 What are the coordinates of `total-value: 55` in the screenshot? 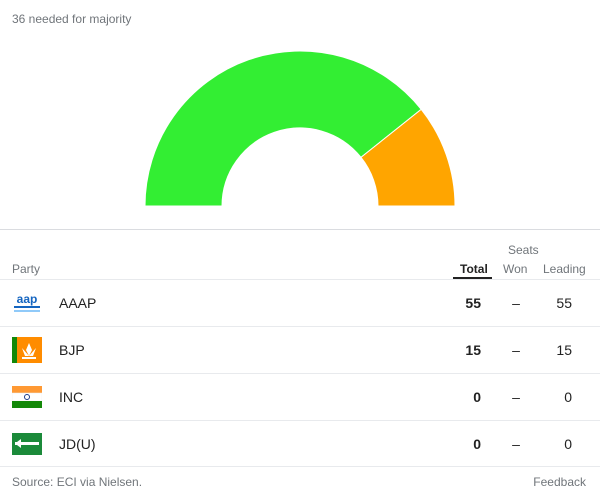 It's located at (473, 303).